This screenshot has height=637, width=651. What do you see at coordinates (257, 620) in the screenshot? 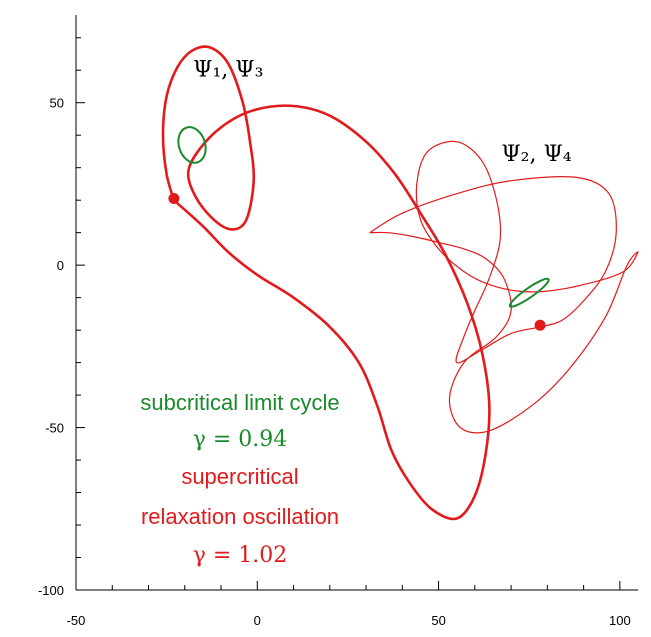
I see `x-tick-label: 0` at bounding box center [257, 620].